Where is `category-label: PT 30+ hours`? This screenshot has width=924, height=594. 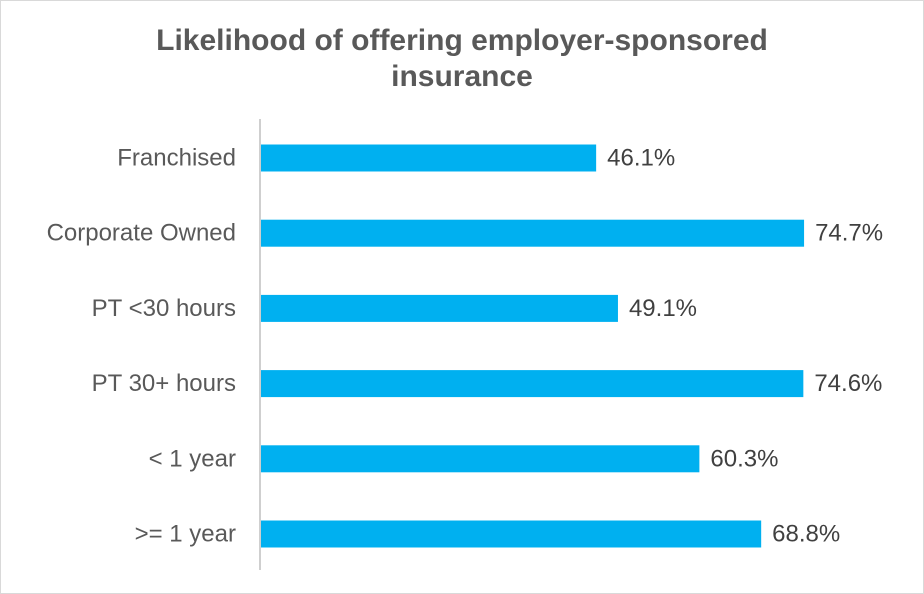
category-label: PT 30+ hours is located at coordinates (164, 383).